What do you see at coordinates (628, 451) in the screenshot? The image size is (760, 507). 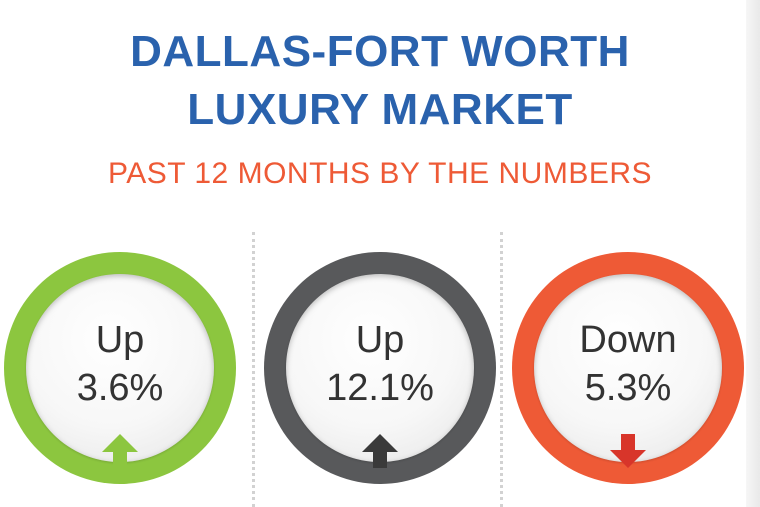 I see `down-arrow-icon` at bounding box center [628, 451].